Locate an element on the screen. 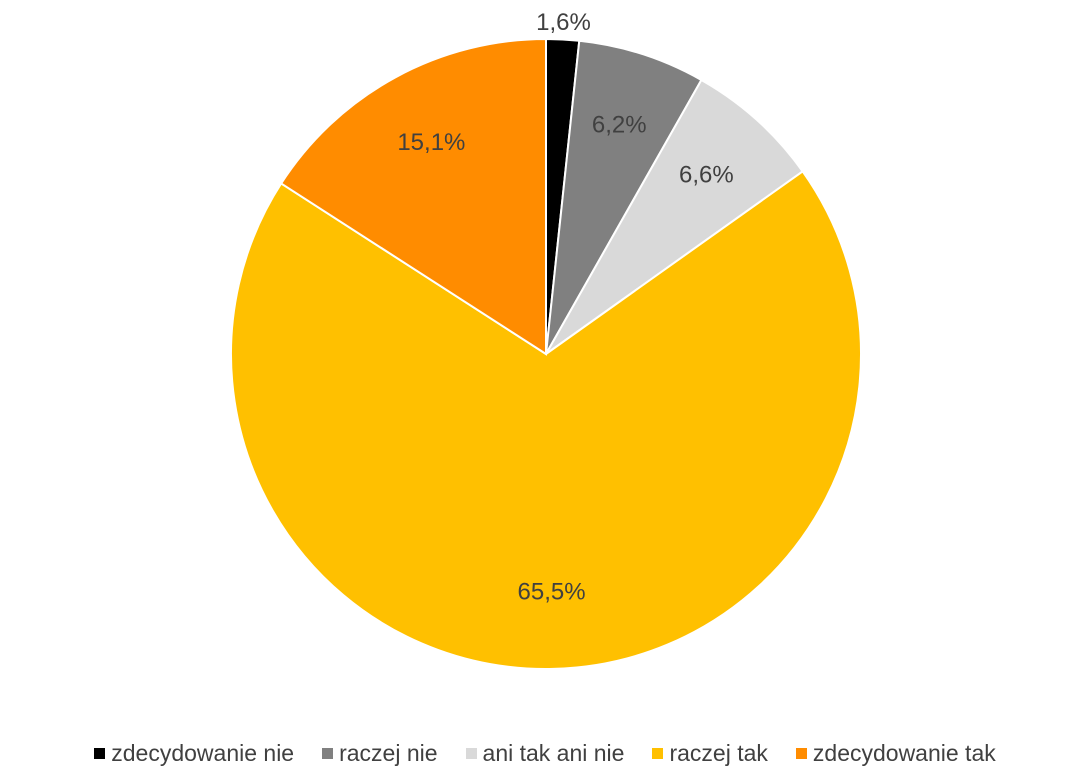 This screenshot has height=776, width=1090. legend-label: raczej nie is located at coordinates (388, 752).